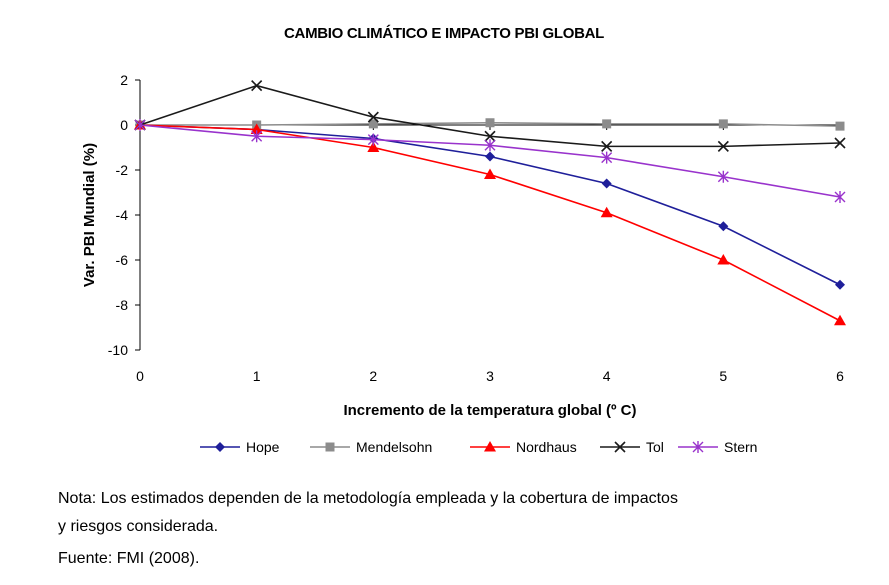 The image size is (889, 585). Describe the element at coordinates (698, 447) in the screenshot. I see `legend-marker-stern` at that location.